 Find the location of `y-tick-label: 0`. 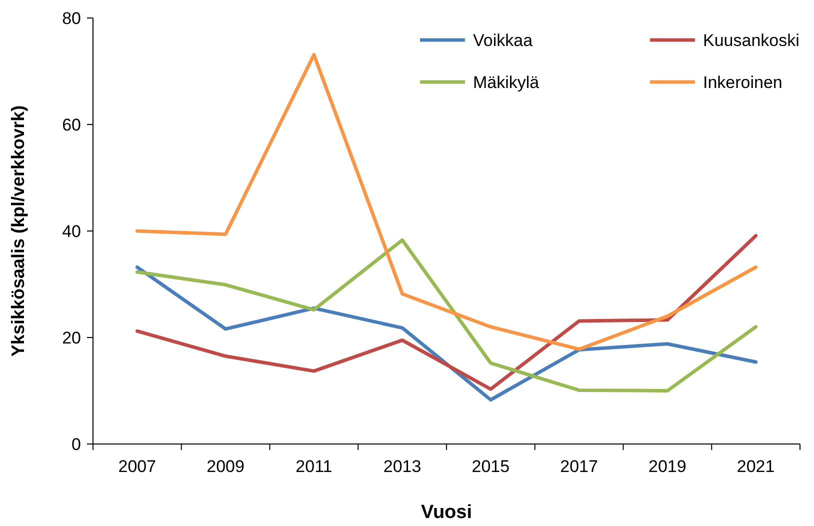

y-tick-label: 0 is located at coordinates (76, 444).